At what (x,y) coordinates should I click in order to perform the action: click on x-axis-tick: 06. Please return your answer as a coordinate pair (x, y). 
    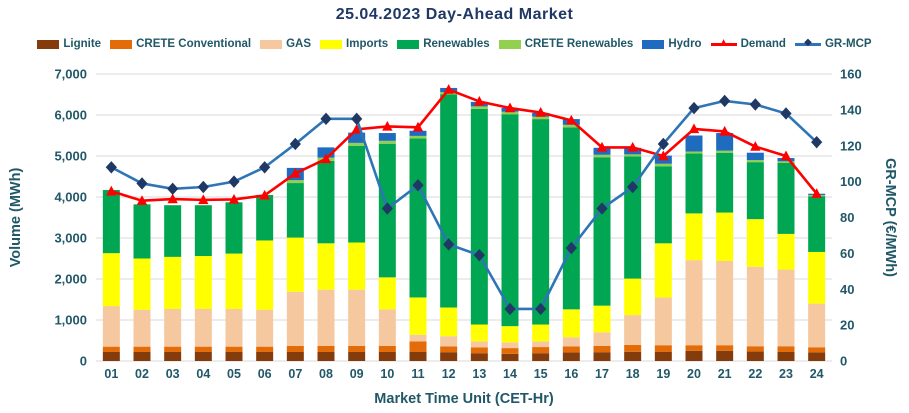
    Looking at the image, I should click on (265, 374).